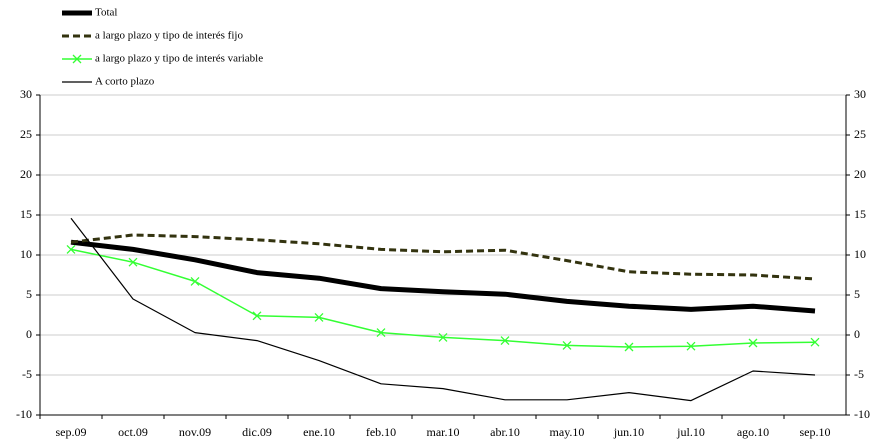  I want to click on y-tick-label: 30, so click(26, 94).